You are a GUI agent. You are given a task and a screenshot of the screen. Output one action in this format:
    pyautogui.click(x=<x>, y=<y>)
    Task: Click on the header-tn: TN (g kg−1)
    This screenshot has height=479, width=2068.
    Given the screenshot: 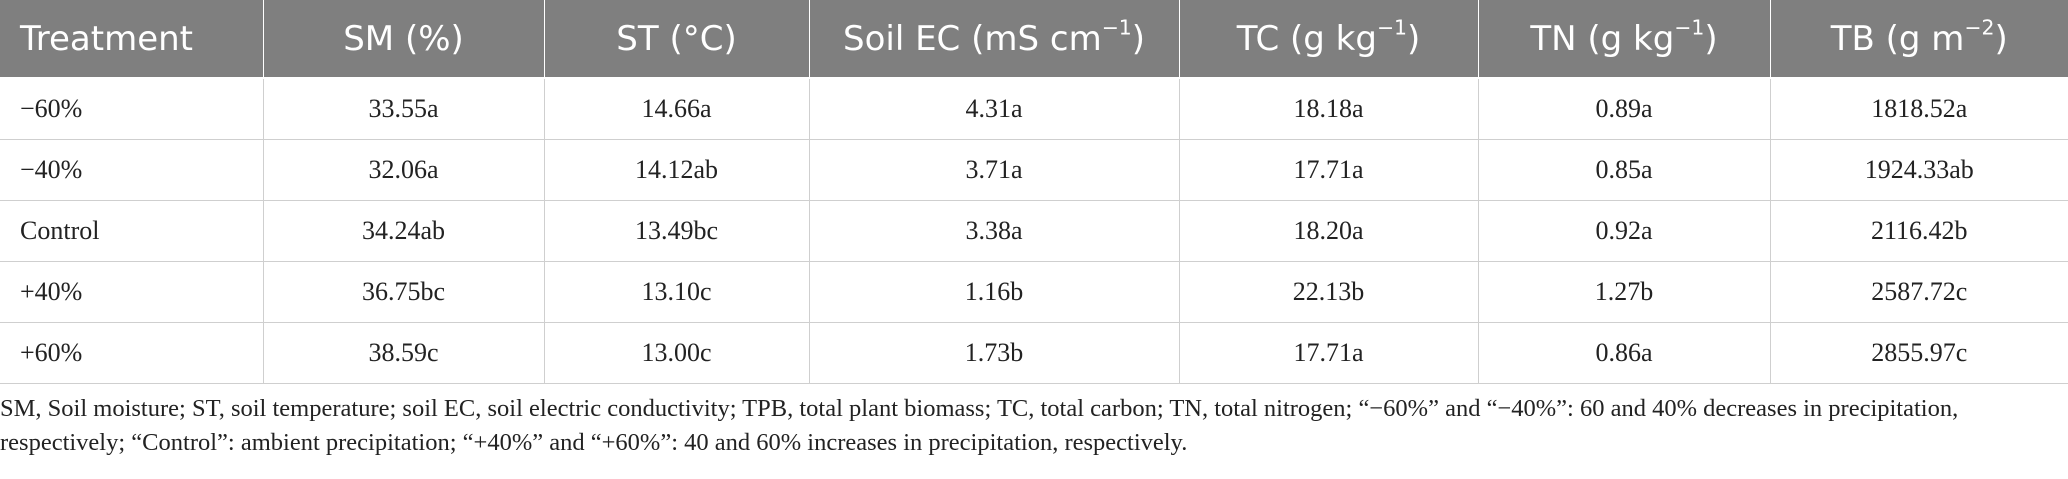 What is the action you would take?
    pyautogui.click(x=1624, y=39)
    